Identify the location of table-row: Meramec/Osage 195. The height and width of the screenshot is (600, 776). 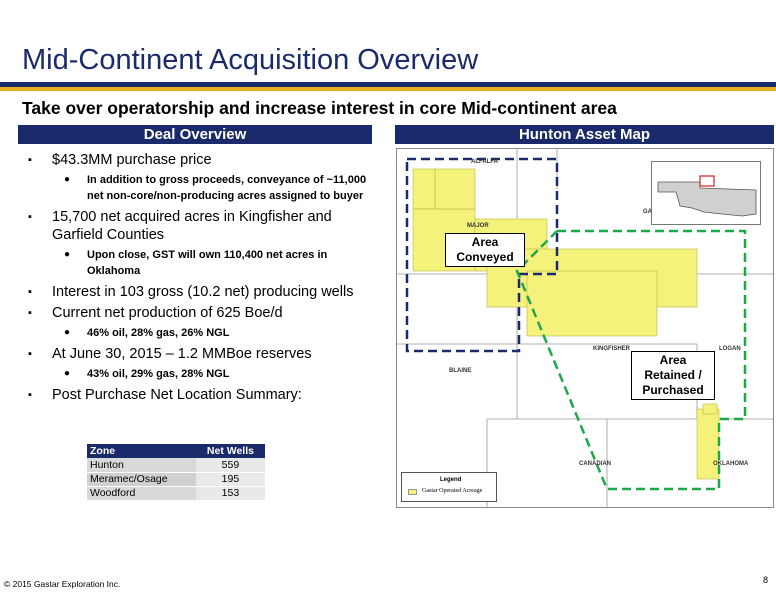
(176, 479).